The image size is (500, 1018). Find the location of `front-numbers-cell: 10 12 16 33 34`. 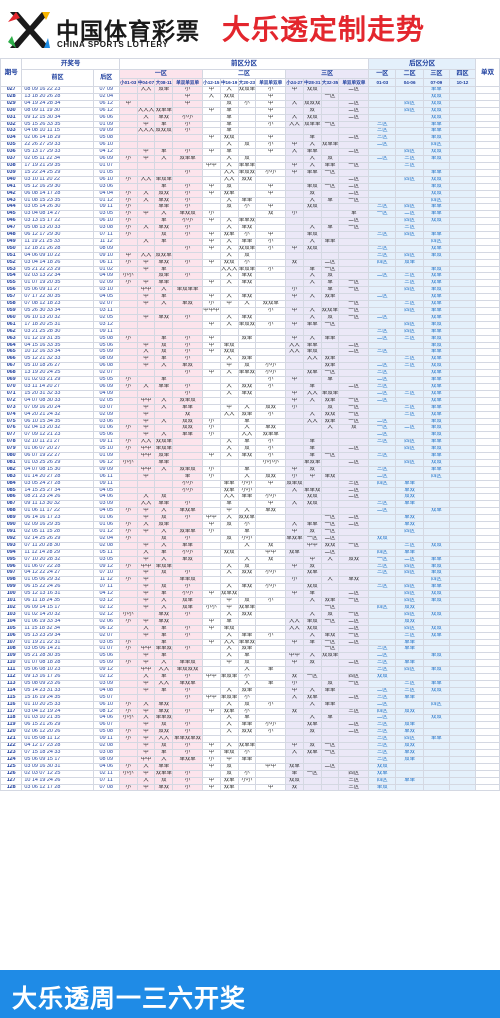

front-numbers-cell: 10 12 16 33 34 is located at coordinates (57, 352).